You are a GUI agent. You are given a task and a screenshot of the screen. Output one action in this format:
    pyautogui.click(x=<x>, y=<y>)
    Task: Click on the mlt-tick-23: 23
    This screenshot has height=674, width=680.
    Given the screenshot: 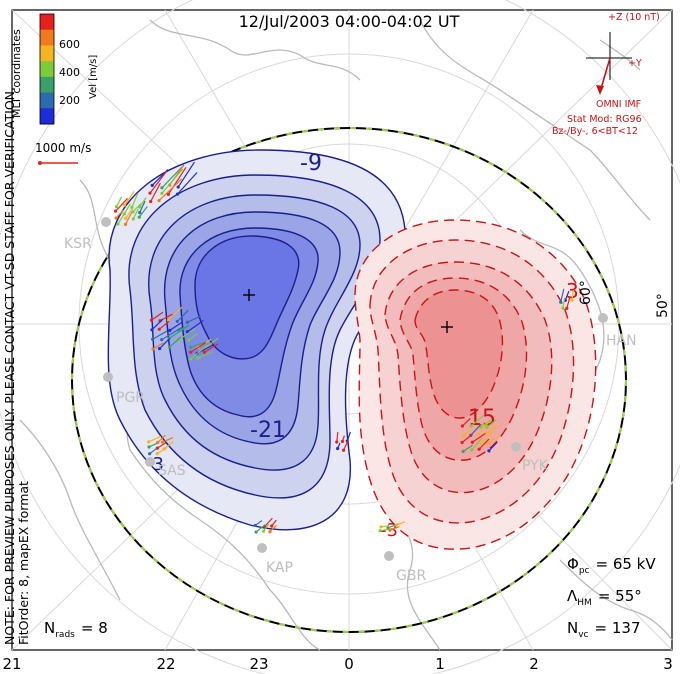 What is the action you would take?
    pyautogui.click(x=258, y=664)
    